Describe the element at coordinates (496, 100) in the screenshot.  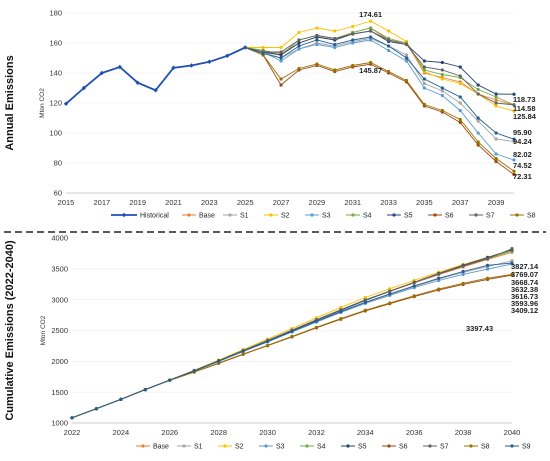
I see `data-point-base` at that location.